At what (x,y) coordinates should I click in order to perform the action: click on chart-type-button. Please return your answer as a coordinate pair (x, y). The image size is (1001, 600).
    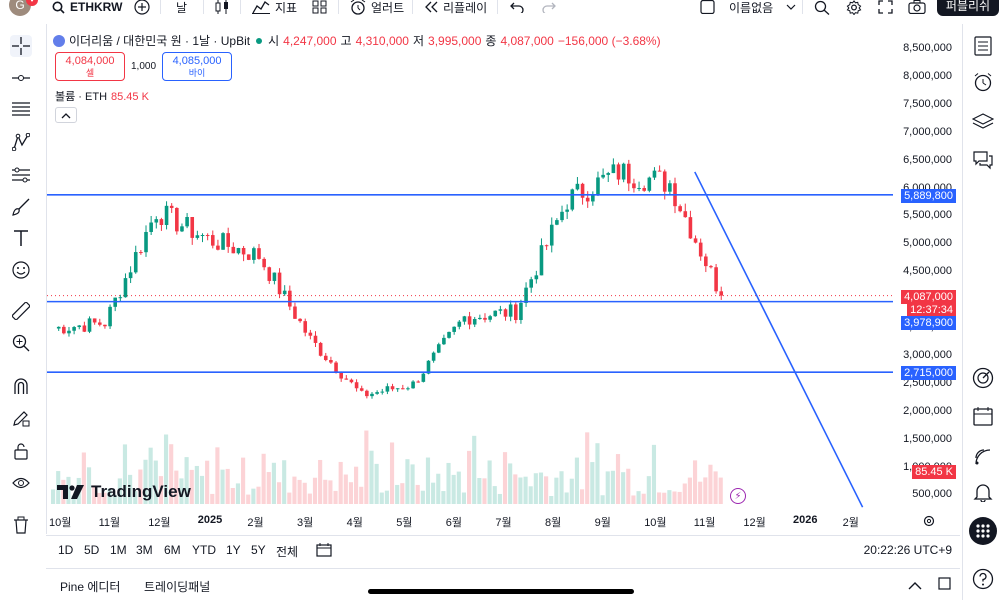
    Looking at the image, I should click on (222, 7).